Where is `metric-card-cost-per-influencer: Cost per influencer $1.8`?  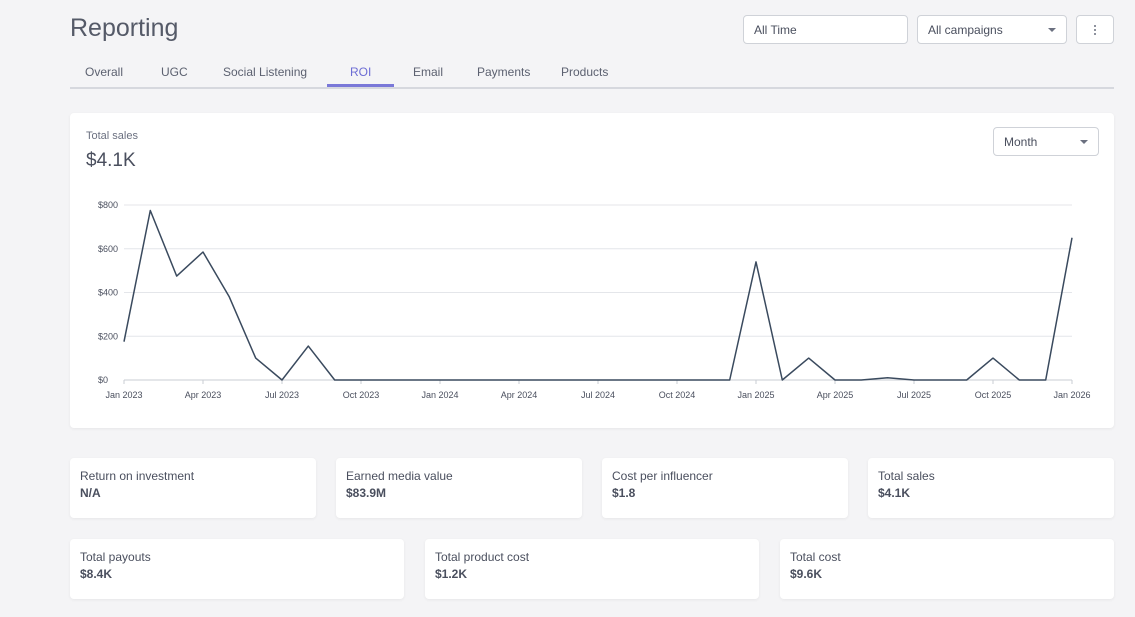
metric-card-cost-per-influencer: Cost per influencer $1.8 is located at coordinates (725, 488).